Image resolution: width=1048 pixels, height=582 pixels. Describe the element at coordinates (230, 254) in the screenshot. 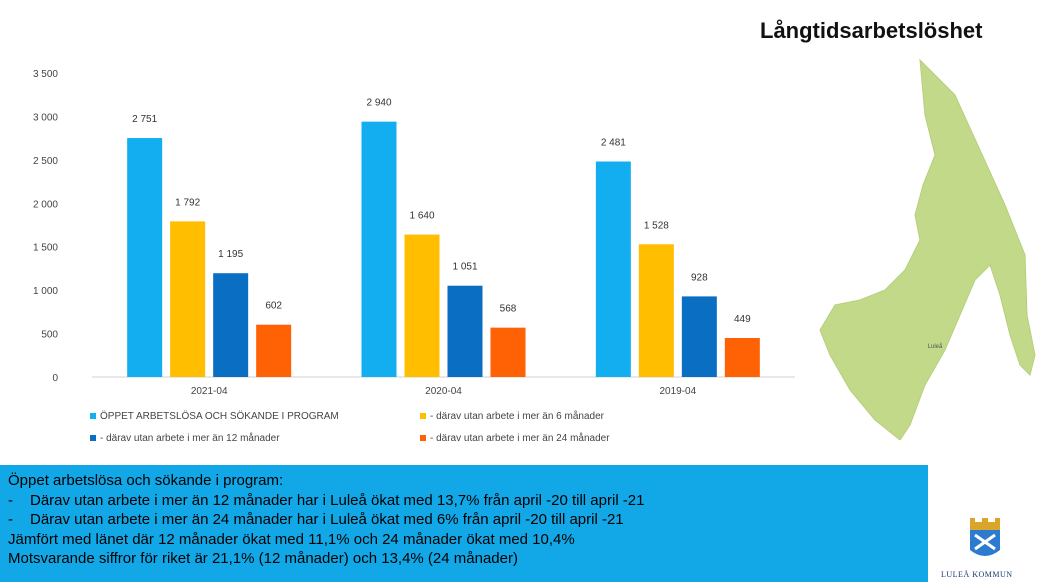

I see `data-label: 1 195` at that location.